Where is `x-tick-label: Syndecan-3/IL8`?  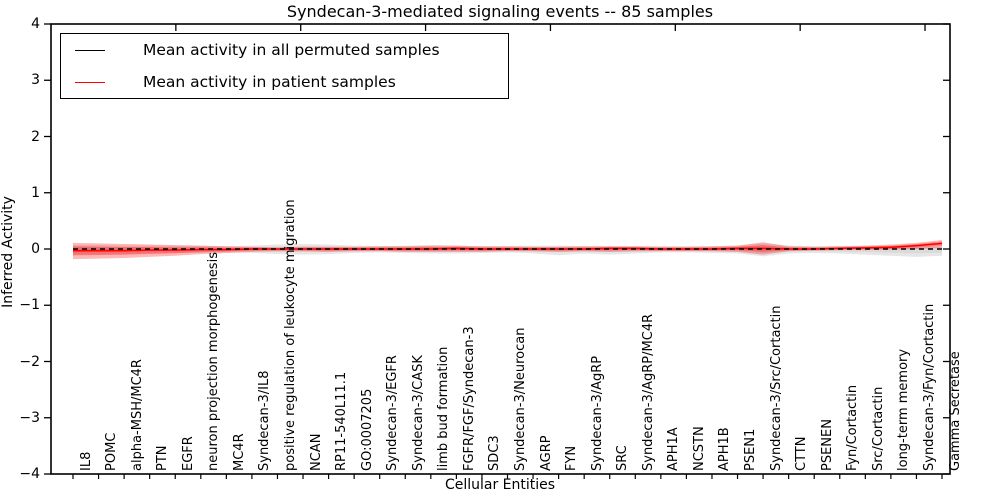
x-tick-label: Syndecan-3/IL8 is located at coordinates (265, 420).